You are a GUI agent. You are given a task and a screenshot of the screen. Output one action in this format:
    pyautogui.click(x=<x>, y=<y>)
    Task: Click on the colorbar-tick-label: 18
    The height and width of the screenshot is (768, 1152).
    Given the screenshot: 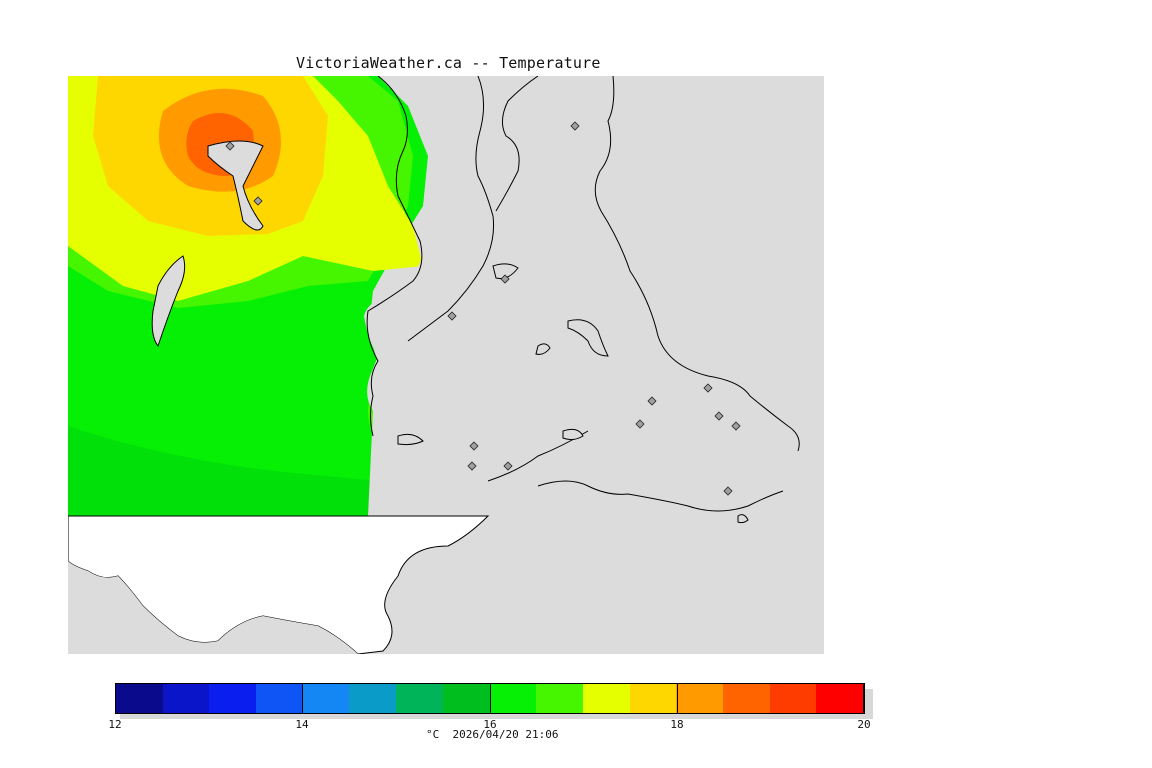 What is the action you would take?
    pyautogui.click(x=677, y=724)
    